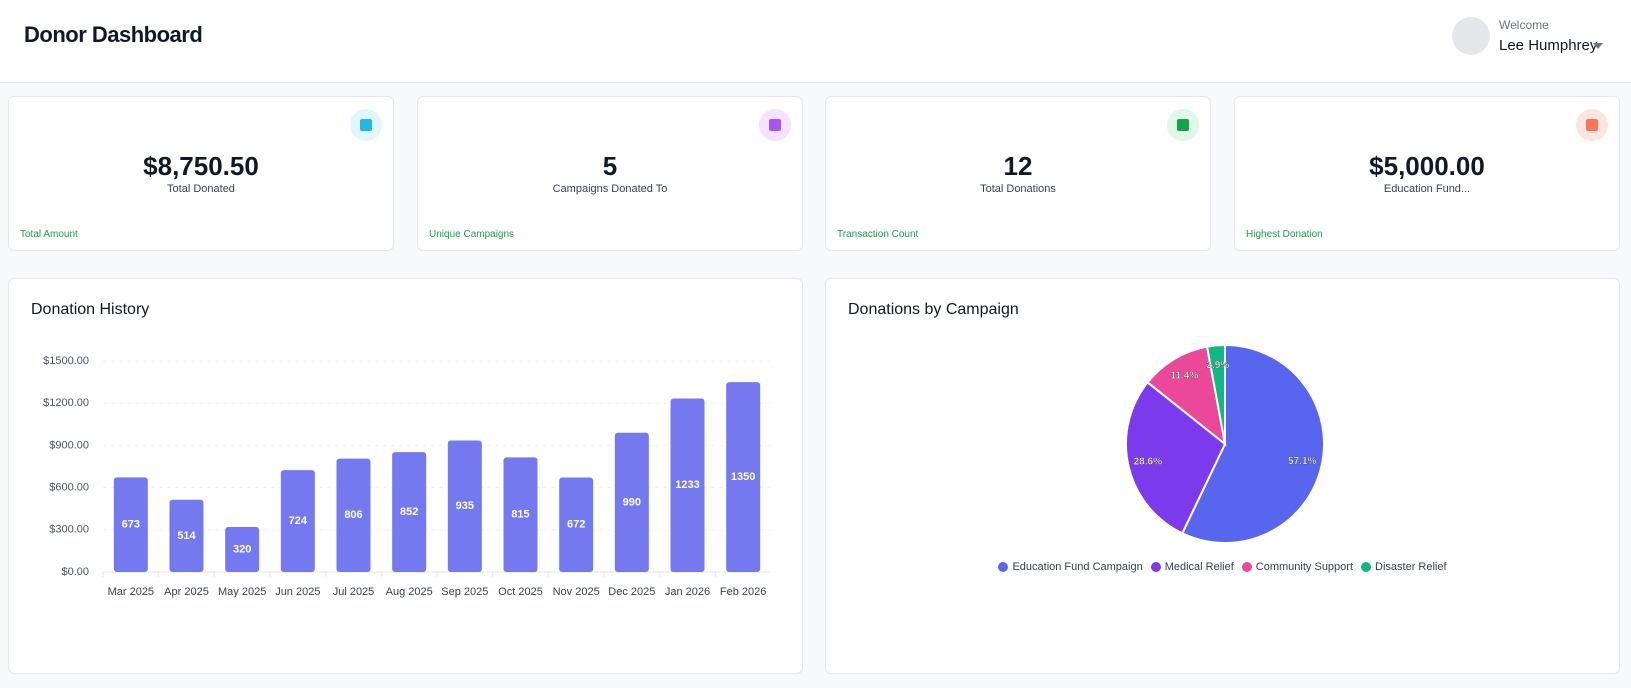 Image resolution: width=1631 pixels, height=688 pixels. I want to click on card-footer: Unique Campaigns, so click(472, 234).